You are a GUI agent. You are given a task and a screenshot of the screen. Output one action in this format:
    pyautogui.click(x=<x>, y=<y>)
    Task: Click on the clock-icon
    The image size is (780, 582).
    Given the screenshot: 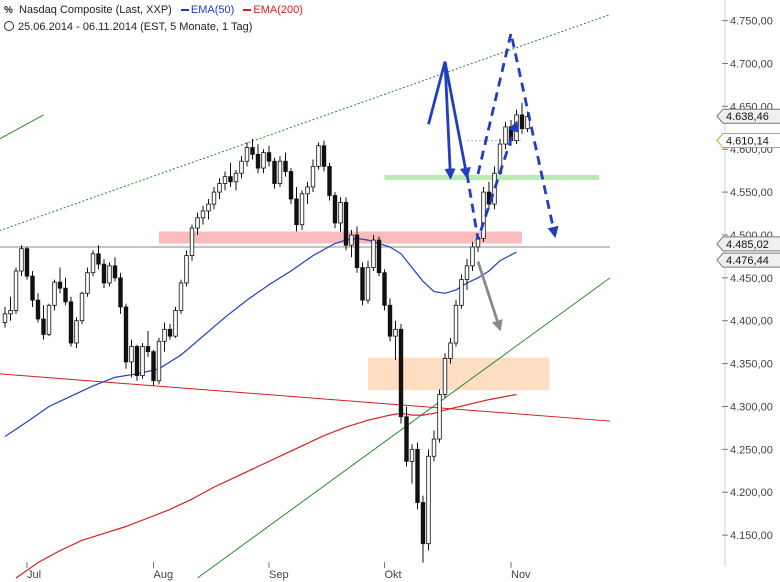 What is the action you would take?
    pyautogui.click(x=9, y=26)
    